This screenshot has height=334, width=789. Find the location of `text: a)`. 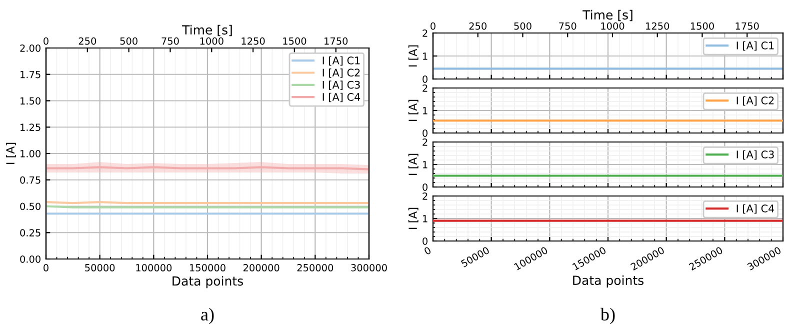

text: a) is located at coordinates (207, 316).